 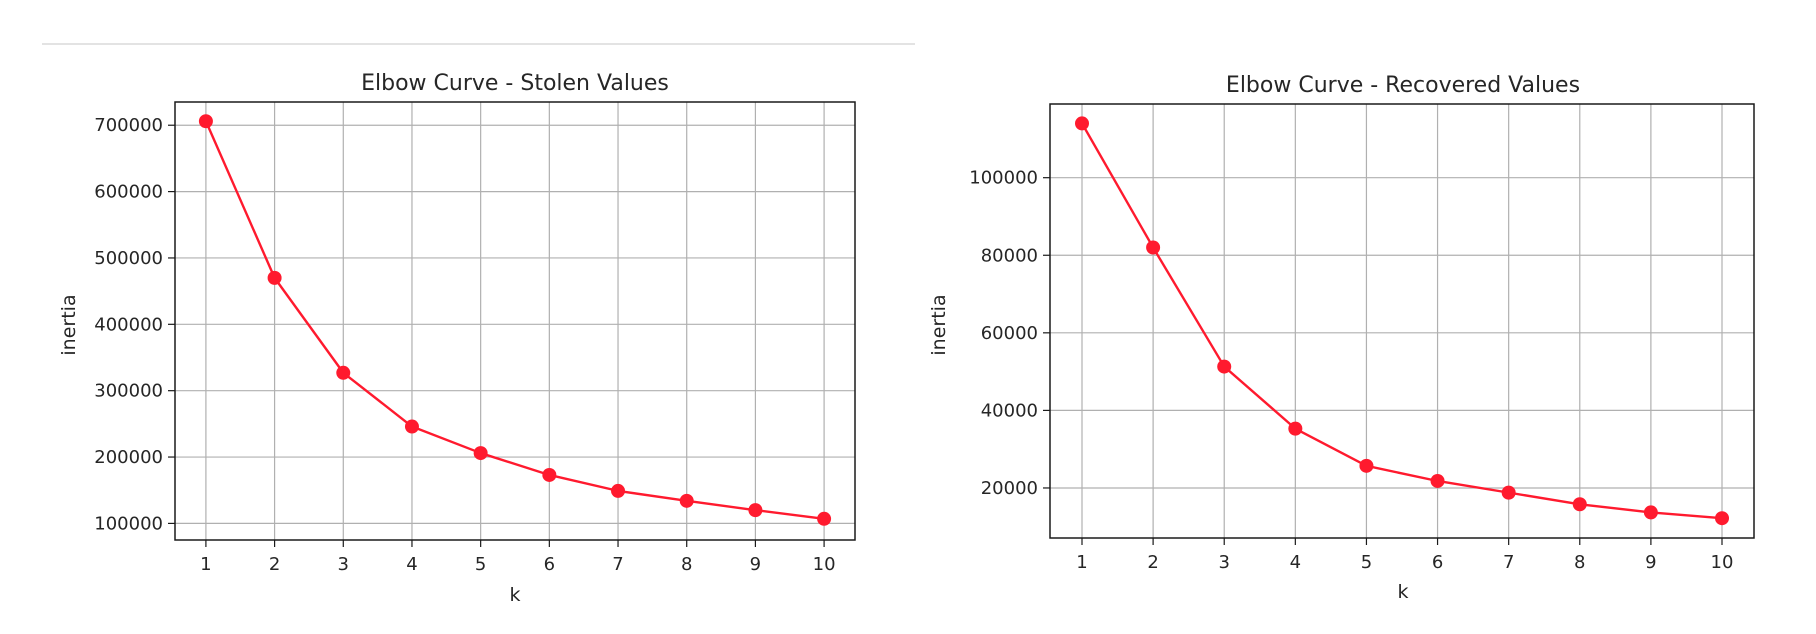 What do you see at coordinates (128, 258) in the screenshot?
I see `y-tick-label: 500000` at bounding box center [128, 258].